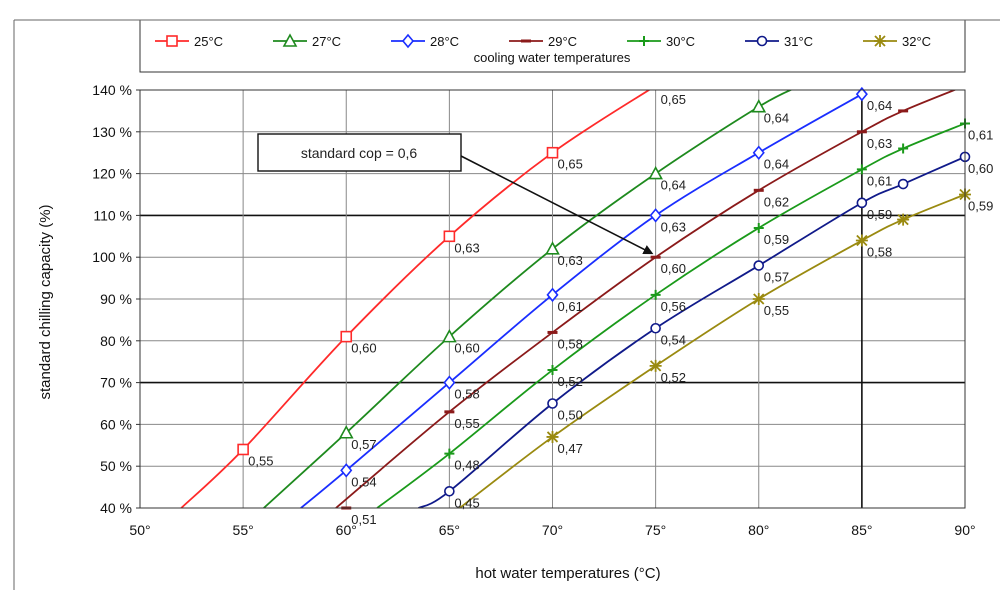  I want to click on x-tick-label: 55°, so click(243, 530).